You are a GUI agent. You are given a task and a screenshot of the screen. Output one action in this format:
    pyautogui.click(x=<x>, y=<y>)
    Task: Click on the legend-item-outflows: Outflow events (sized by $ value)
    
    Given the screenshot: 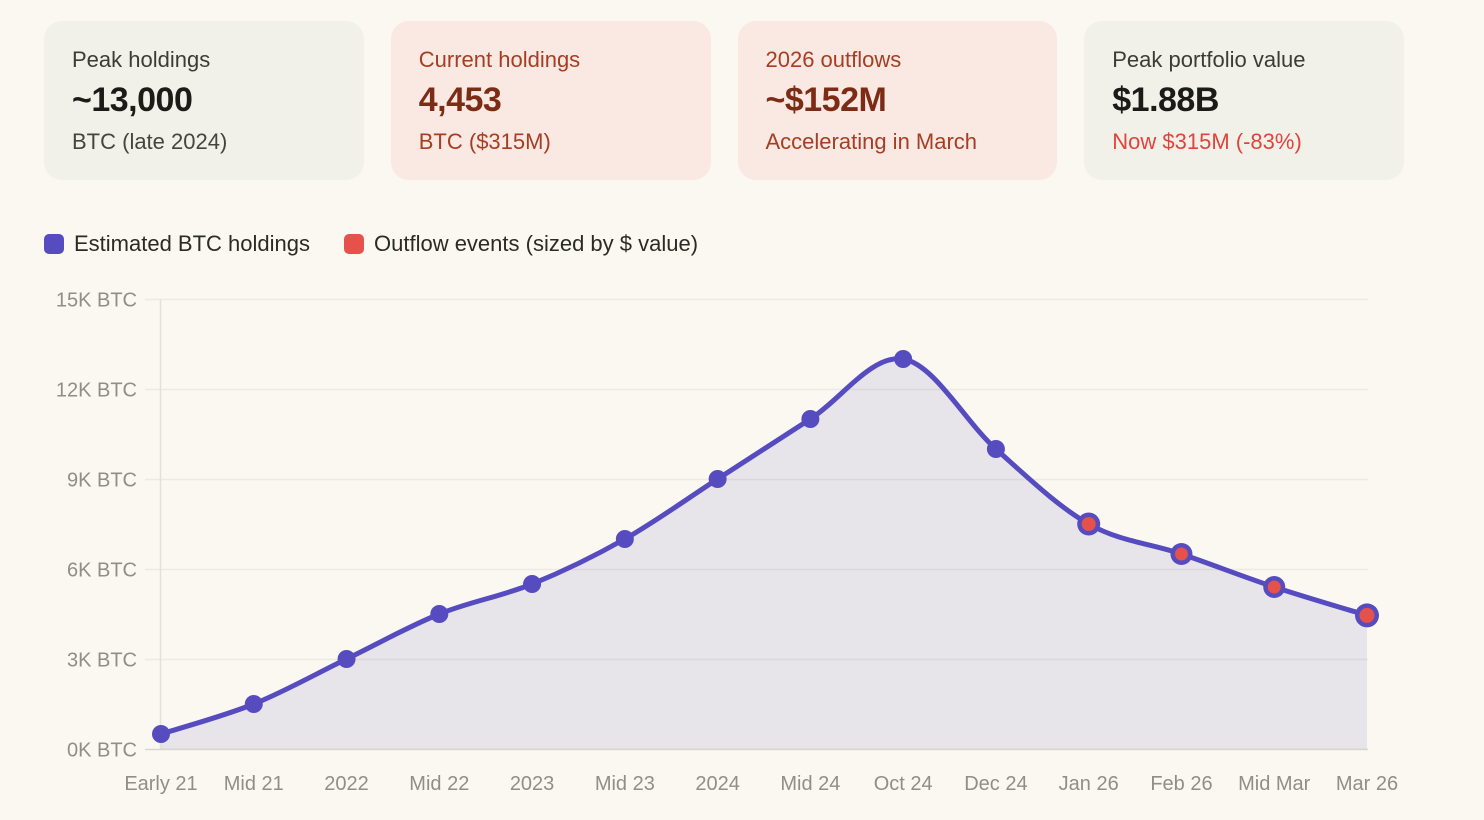 What is the action you would take?
    pyautogui.click(x=521, y=244)
    